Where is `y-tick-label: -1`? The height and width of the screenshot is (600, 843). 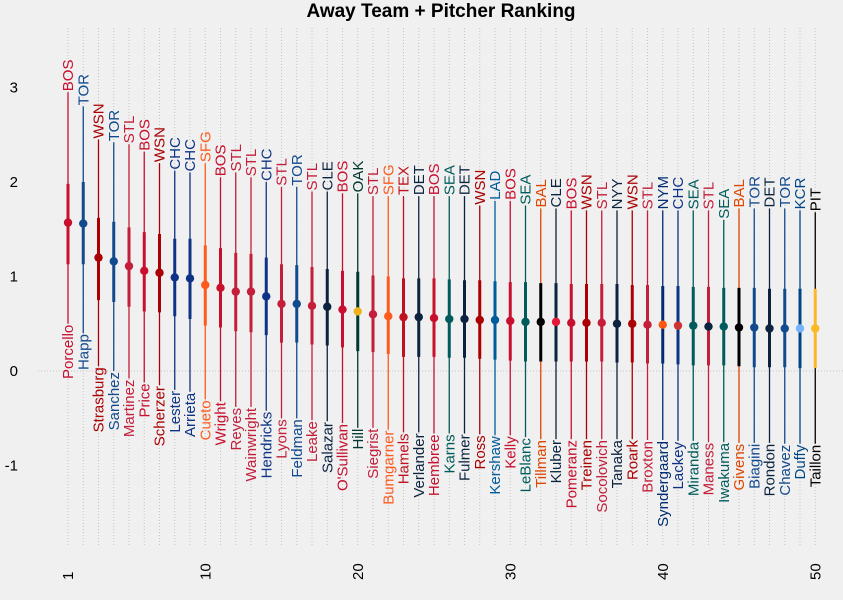
y-tick-label: -1 is located at coordinates (11, 466).